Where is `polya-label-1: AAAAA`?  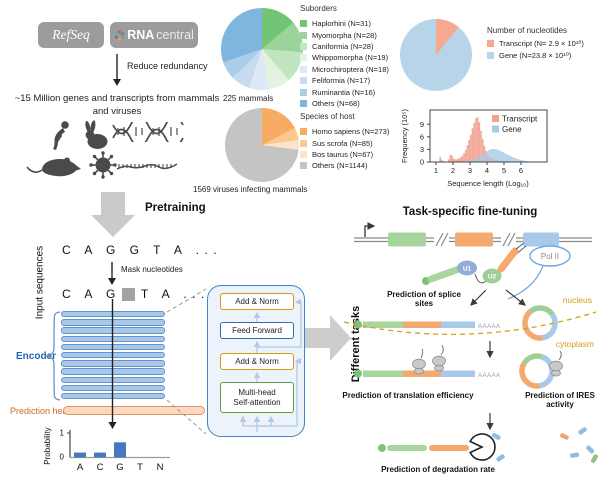 polya-label-1: AAAAA is located at coordinates (489, 327).